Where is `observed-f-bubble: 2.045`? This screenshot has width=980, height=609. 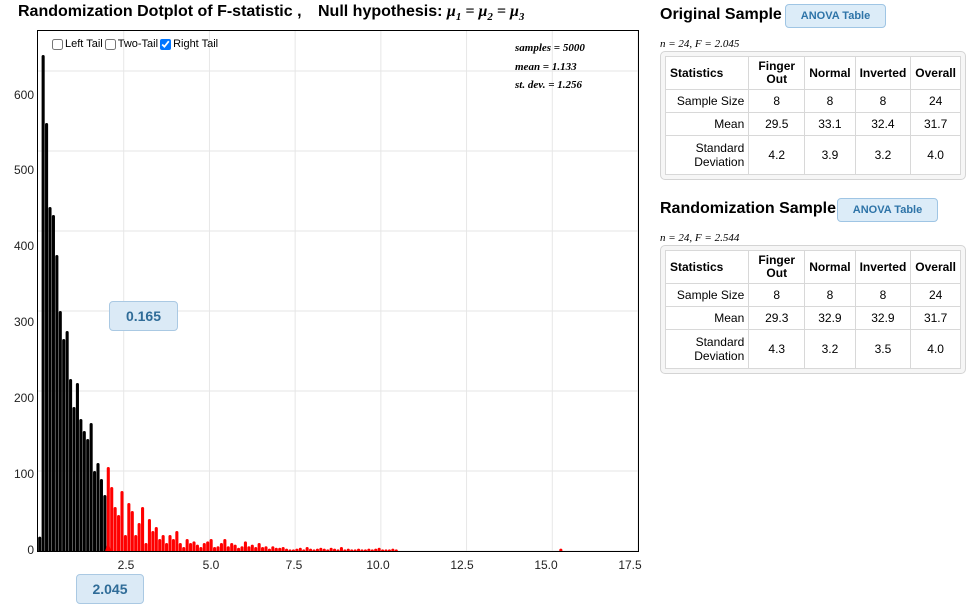 observed-f-bubble: 2.045 is located at coordinates (110, 589).